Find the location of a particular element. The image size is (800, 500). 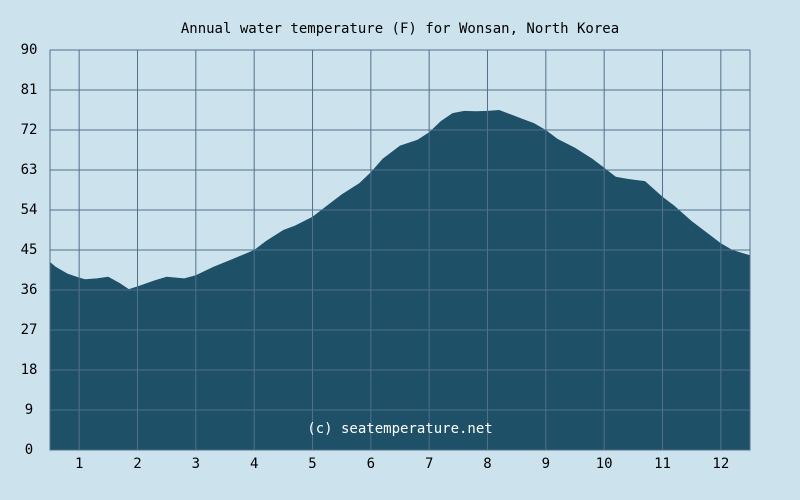

x-tick-label: 3 is located at coordinates (196, 464).